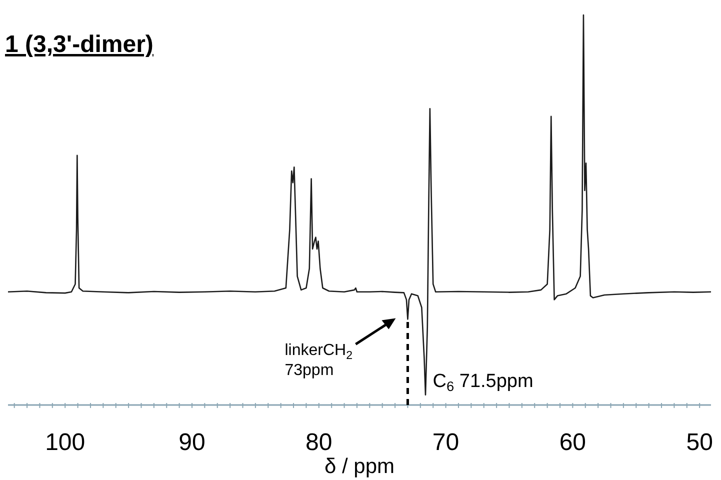 The image size is (721, 480). Describe the element at coordinates (318, 361) in the screenshot. I see `annotation: linkerCH$_{2}$ 73ppm` at that location.